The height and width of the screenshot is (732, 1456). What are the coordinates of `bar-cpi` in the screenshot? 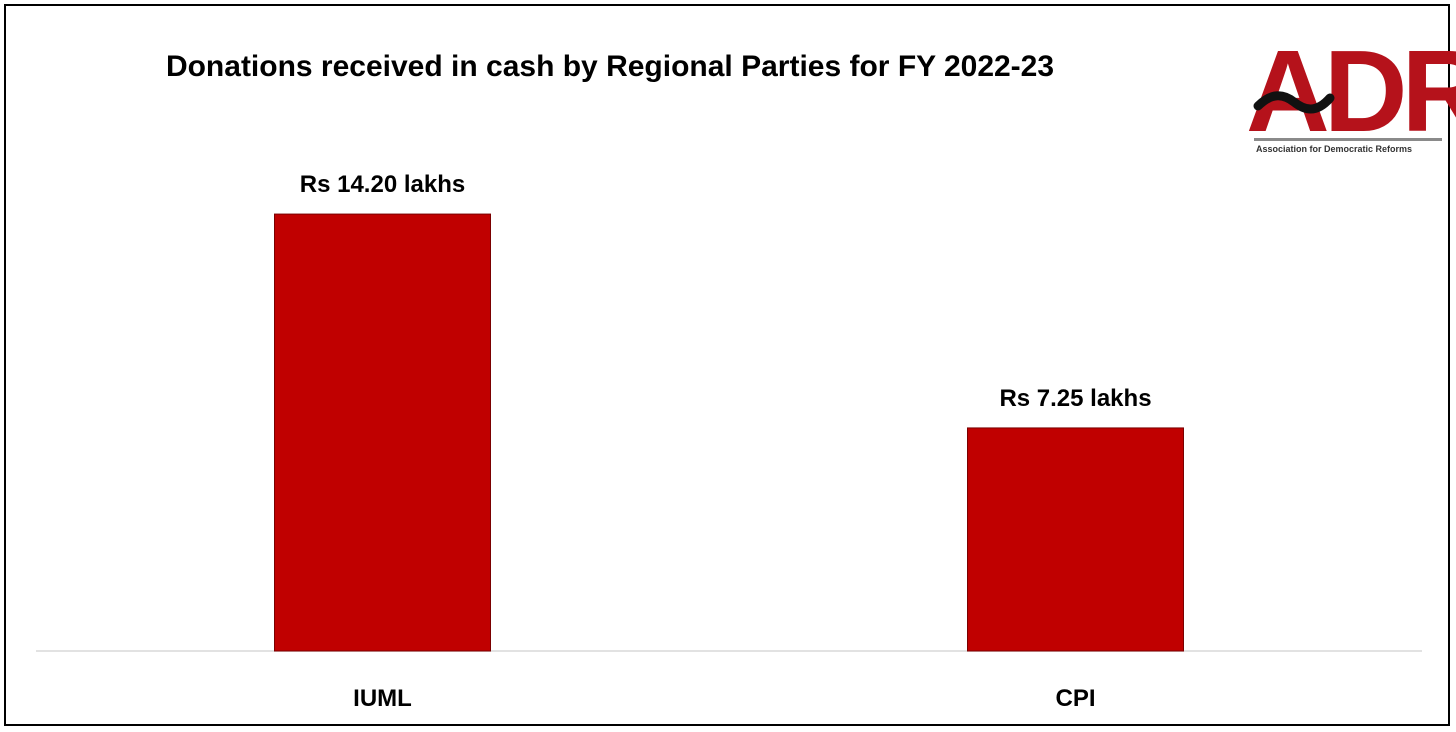 It's located at (1075, 539).